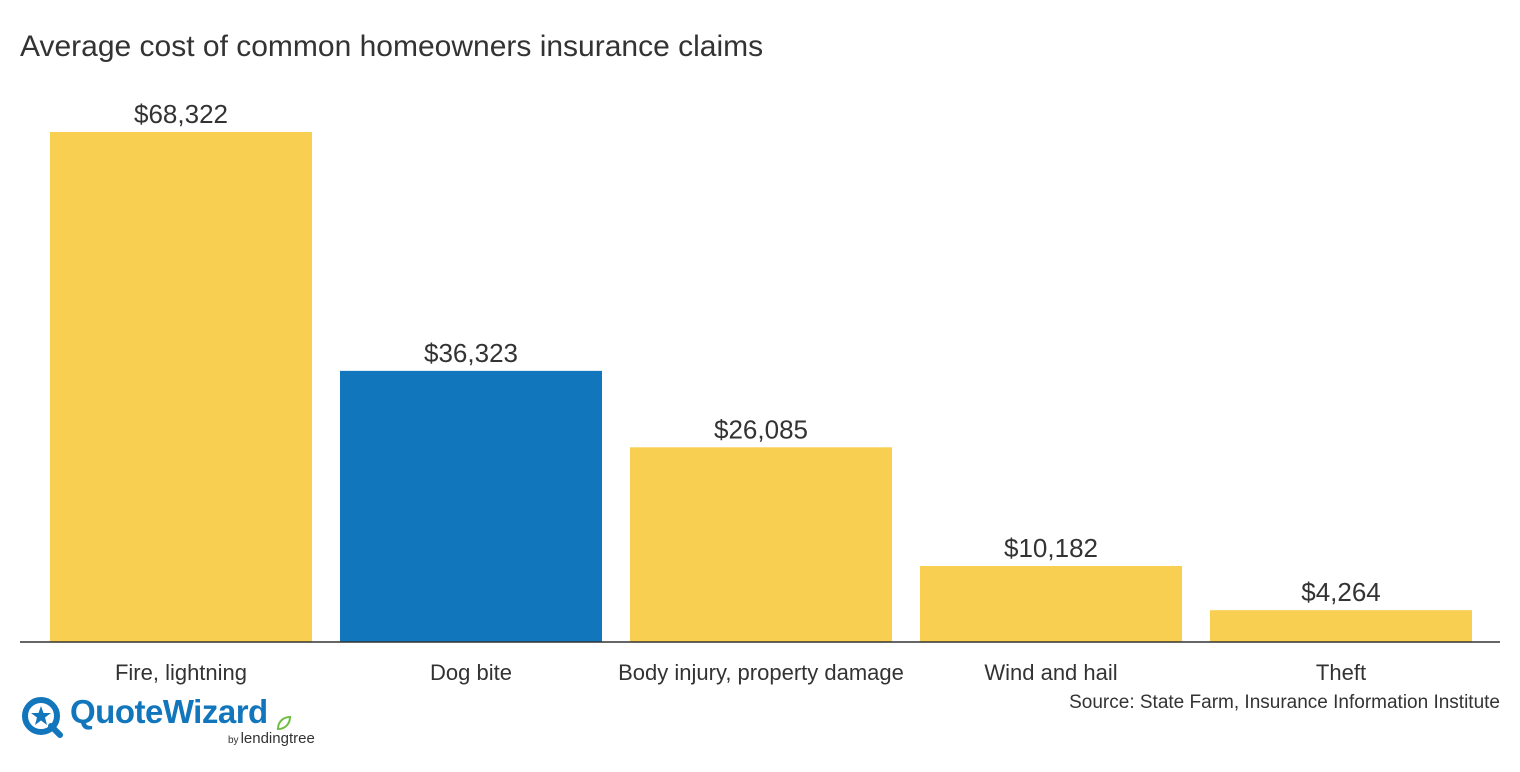  I want to click on logo-brand-text: QuoteWizard, so click(169, 711).